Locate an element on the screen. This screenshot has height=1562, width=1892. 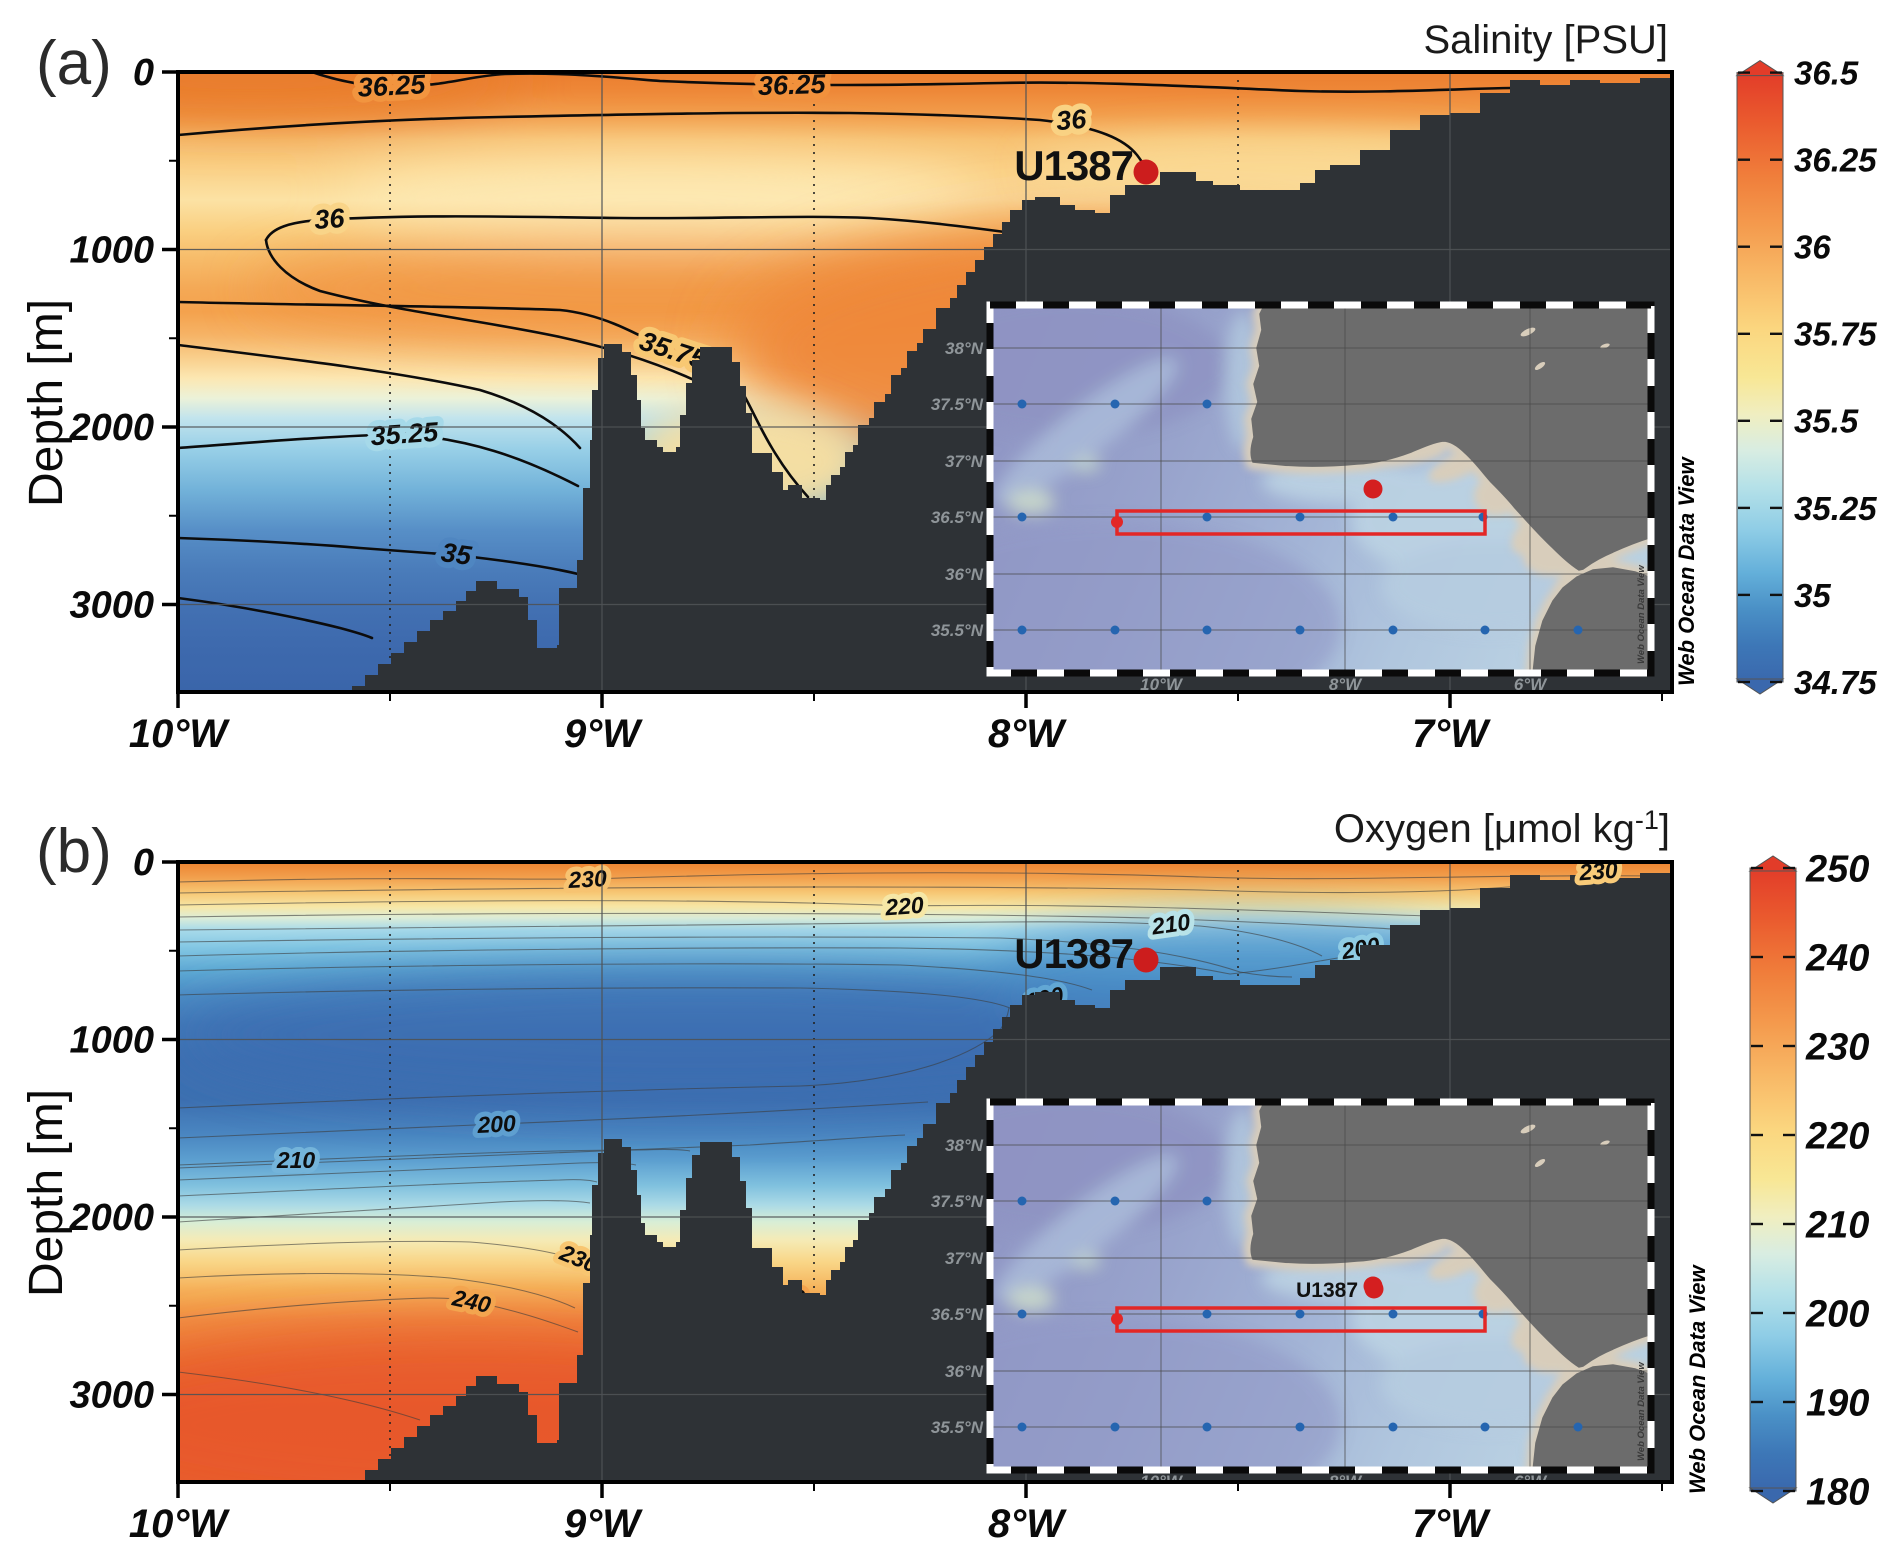
svg-text: 35.75 is located at coordinates (1835, 334).